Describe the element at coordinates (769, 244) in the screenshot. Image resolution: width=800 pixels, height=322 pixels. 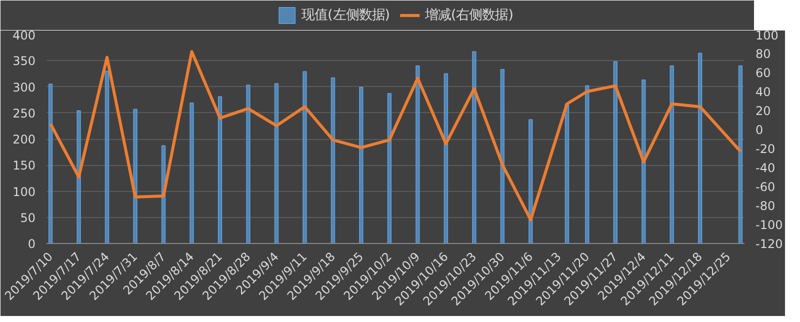
I see `y2-tick-label: -120` at that location.